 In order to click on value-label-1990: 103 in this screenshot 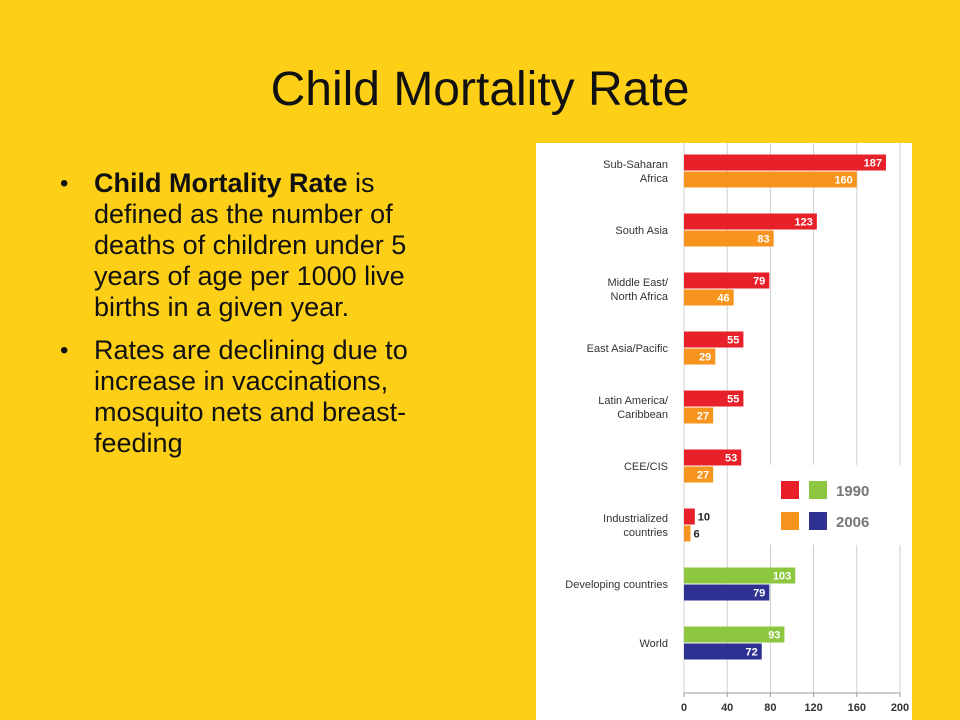, I will do `click(782, 577)`.